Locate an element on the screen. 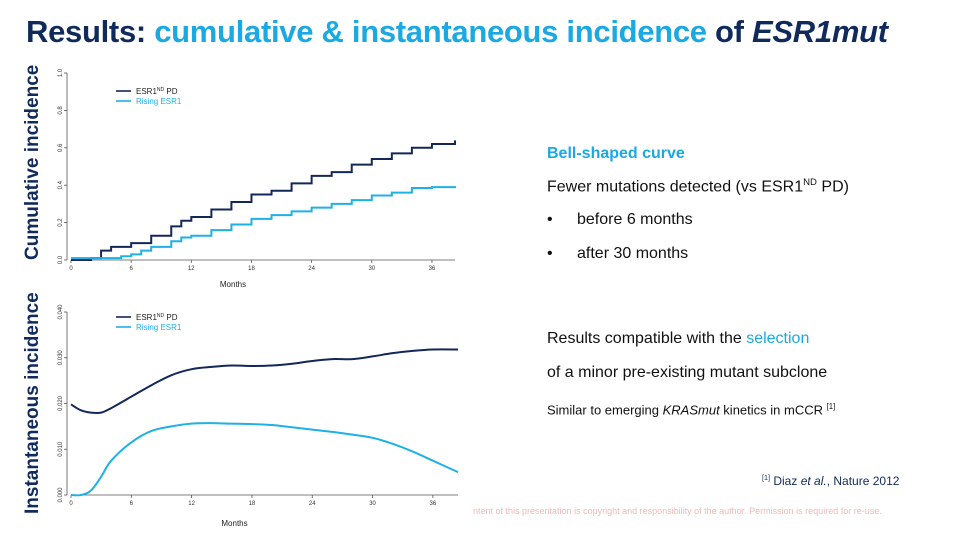 The image size is (960, 540). heading: Bell-shaped curve is located at coordinates (616, 154).